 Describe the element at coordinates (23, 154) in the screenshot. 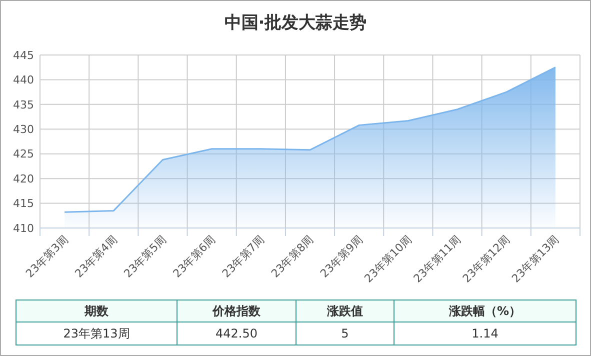

I see `y-tick-label: 425` at that location.